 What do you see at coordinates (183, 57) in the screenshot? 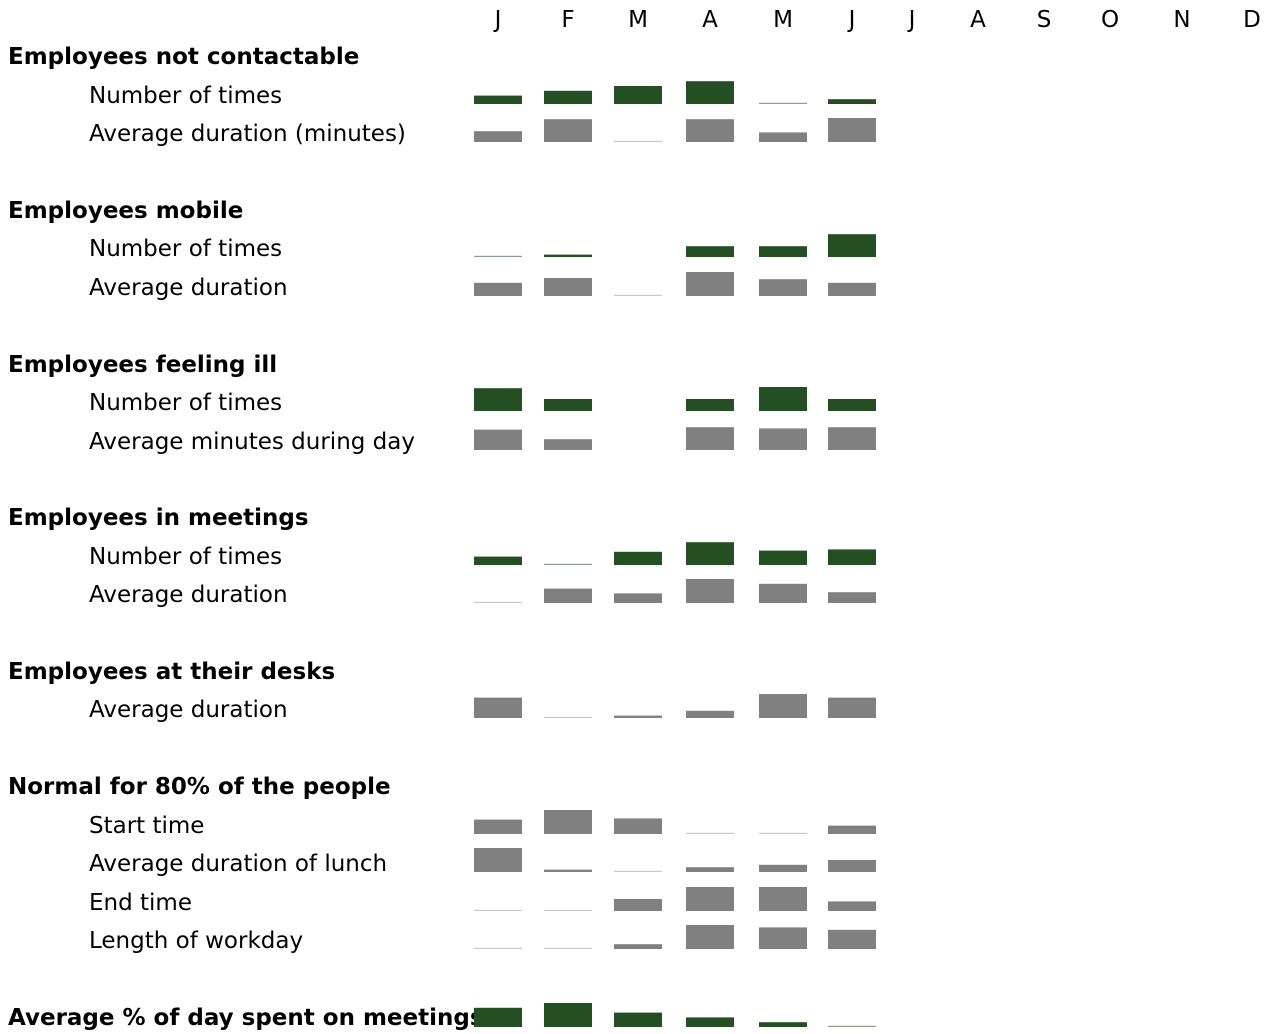
I see `group-label: Employees not contactable` at bounding box center [183, 57].